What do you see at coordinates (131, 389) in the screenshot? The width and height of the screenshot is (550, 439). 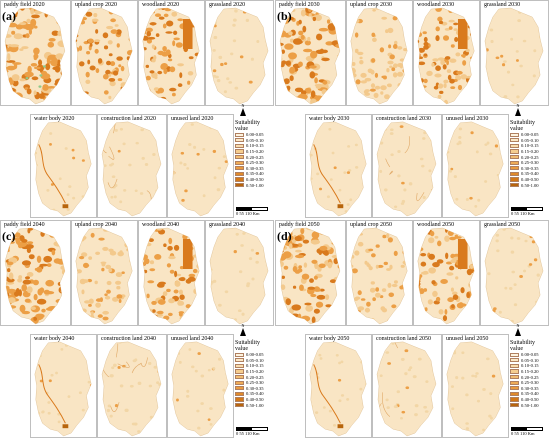 I see `region-map` at bounding box center [131, 389].